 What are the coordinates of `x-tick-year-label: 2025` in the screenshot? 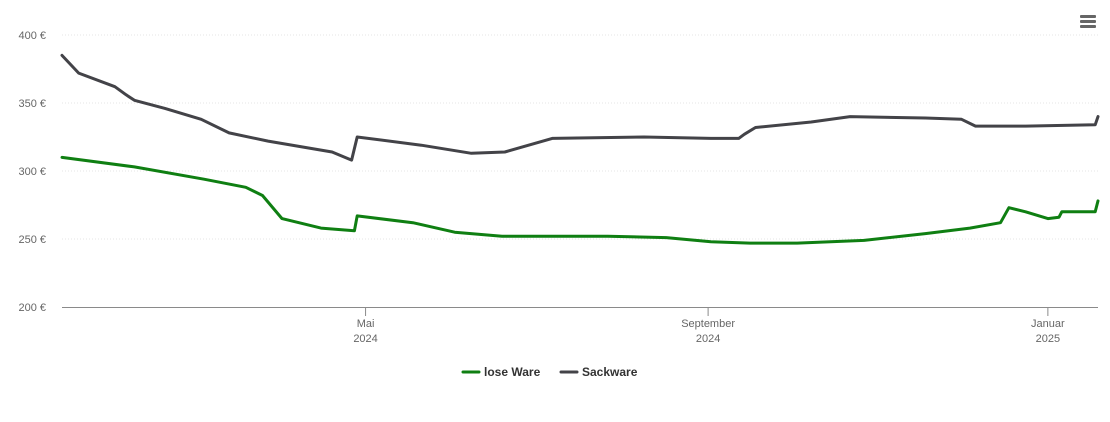 It's located at (1048, 339).